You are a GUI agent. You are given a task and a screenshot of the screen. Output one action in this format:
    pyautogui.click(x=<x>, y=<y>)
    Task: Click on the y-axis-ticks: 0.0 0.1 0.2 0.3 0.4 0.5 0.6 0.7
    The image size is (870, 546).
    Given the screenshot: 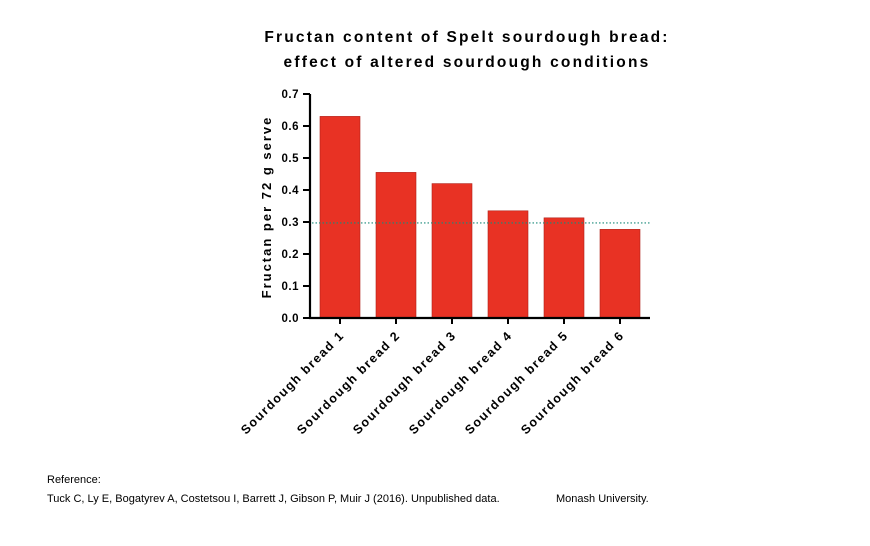 What is the action you would take?
    pyautogui.click(x=296, y=207)
    